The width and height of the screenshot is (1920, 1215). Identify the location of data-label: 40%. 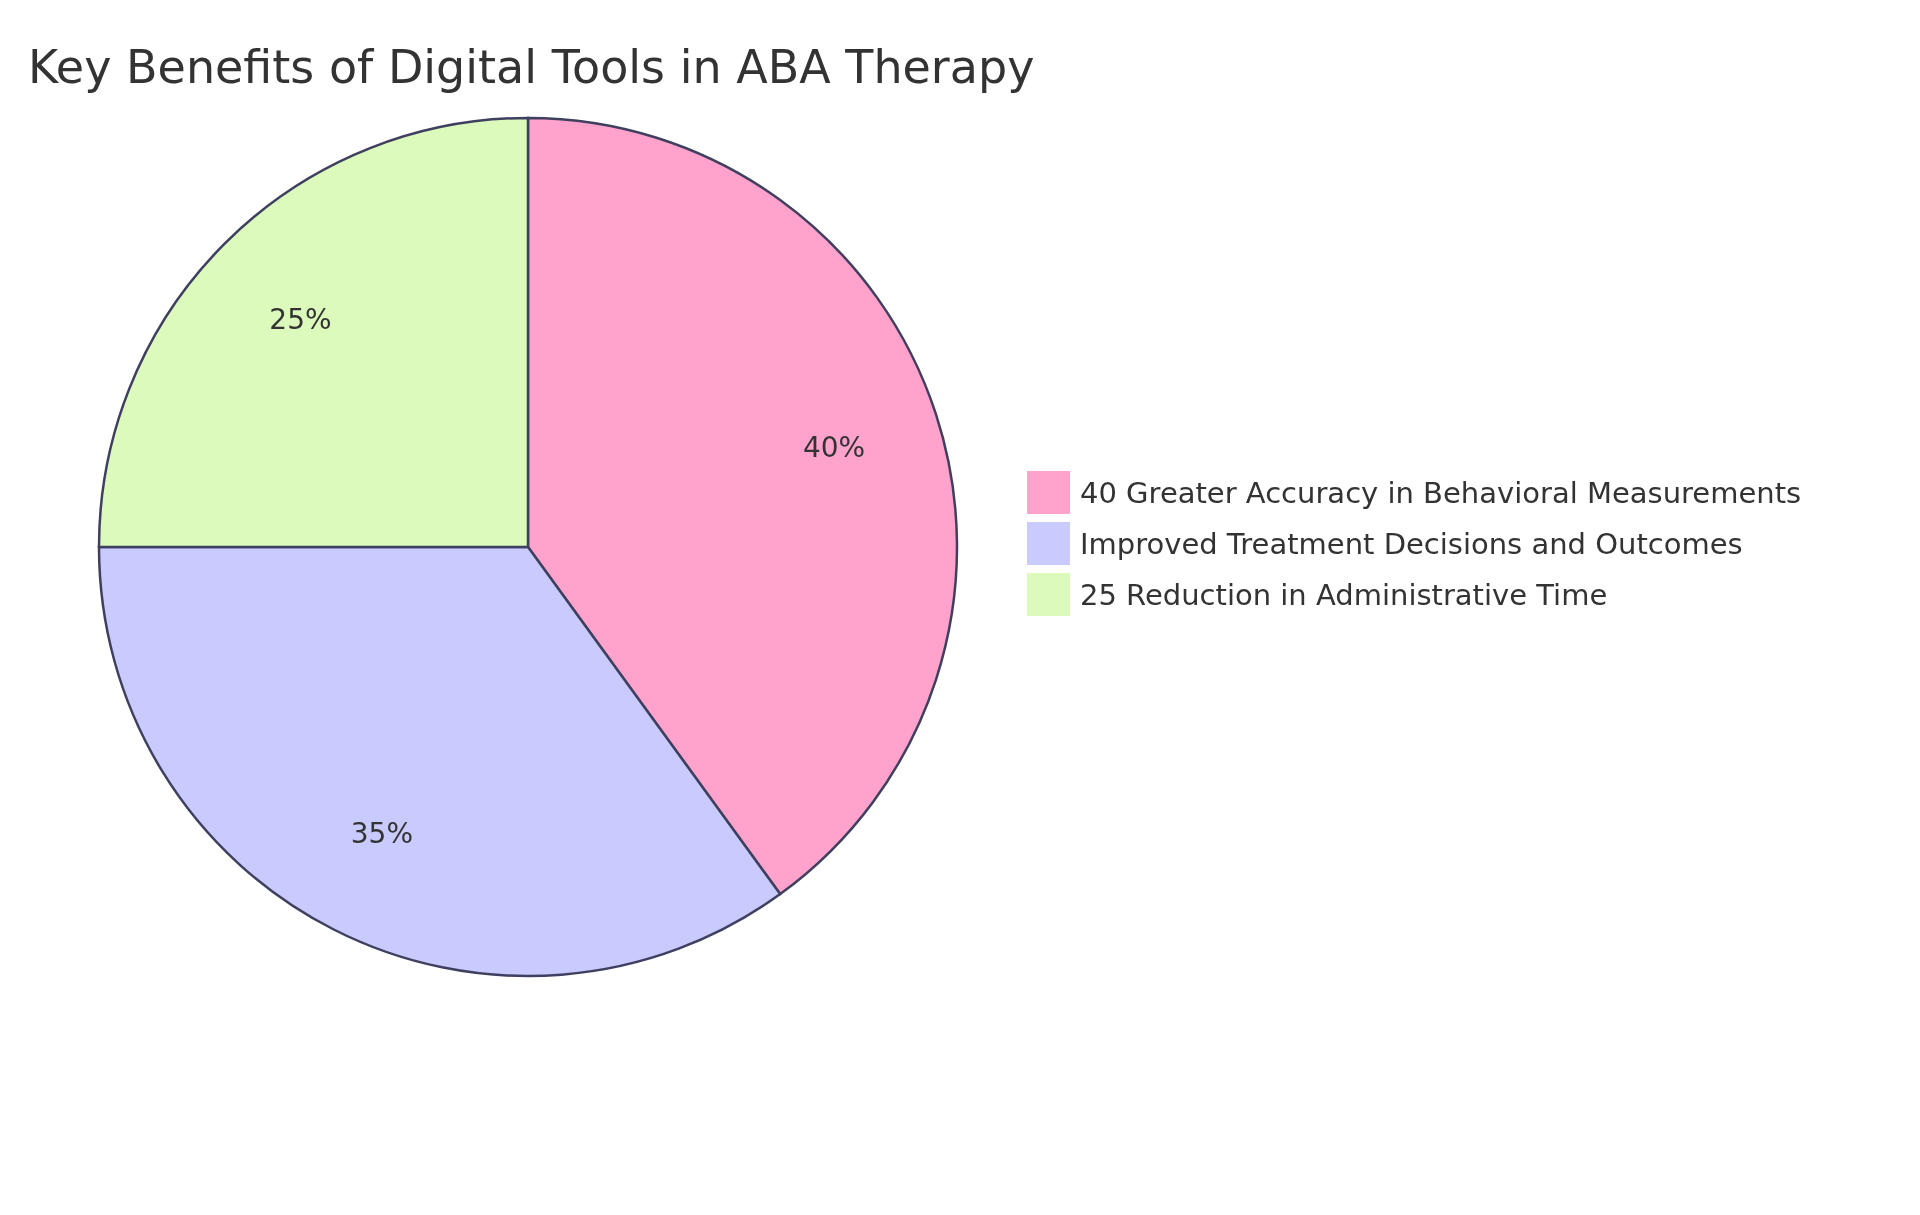
(834, 448).